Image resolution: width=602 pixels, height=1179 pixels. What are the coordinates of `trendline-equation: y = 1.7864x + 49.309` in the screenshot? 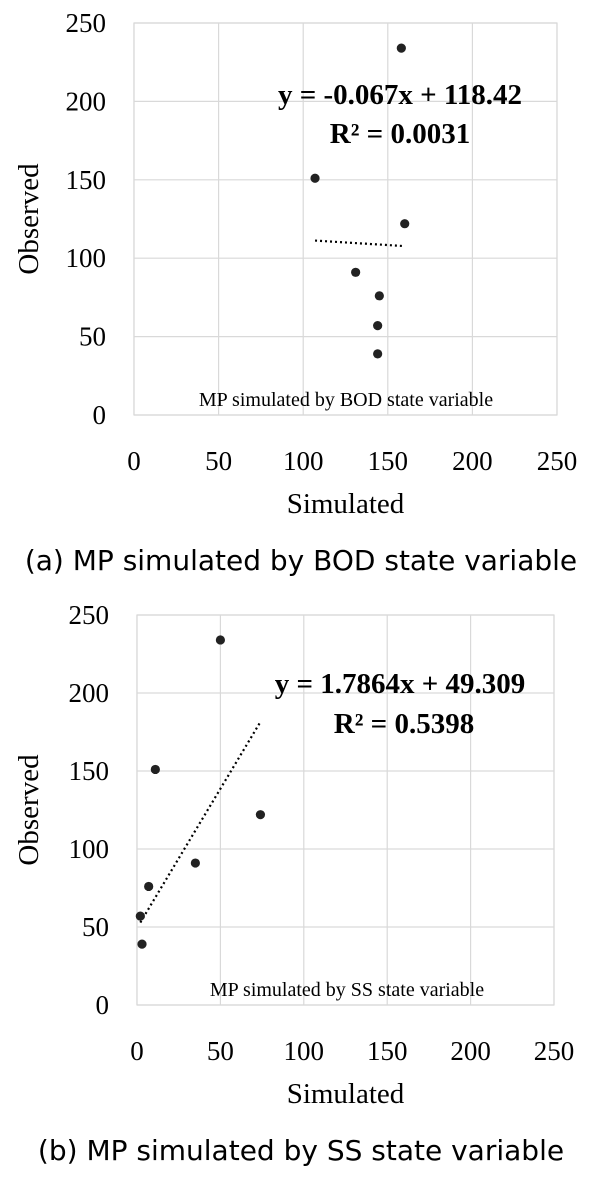 It's located at (400, 684).